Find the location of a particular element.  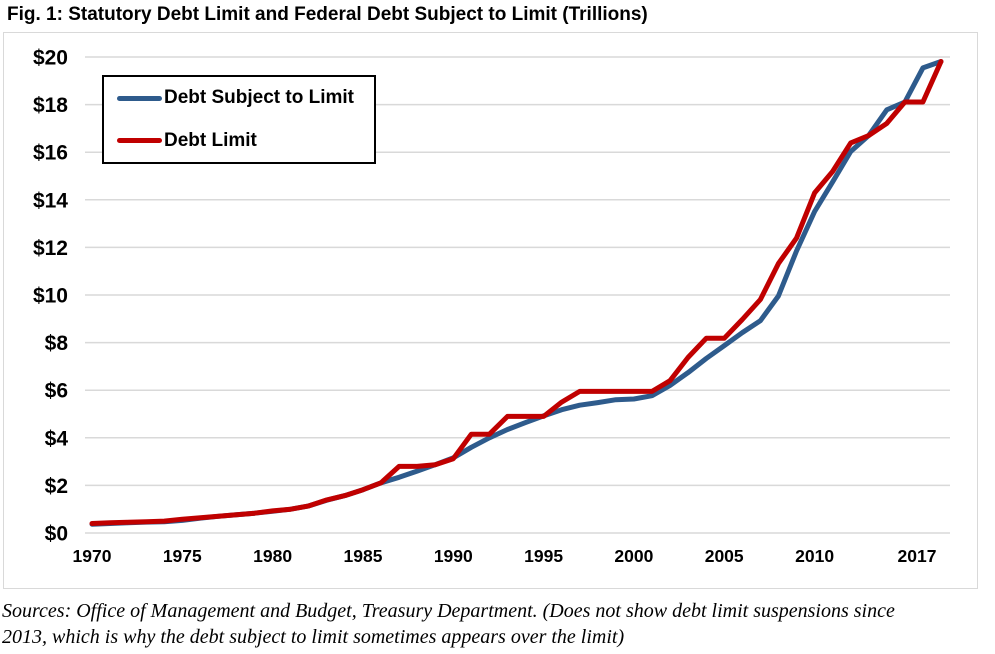

x-axis-label-2010: 2010 is located at coordinates (814, 556).